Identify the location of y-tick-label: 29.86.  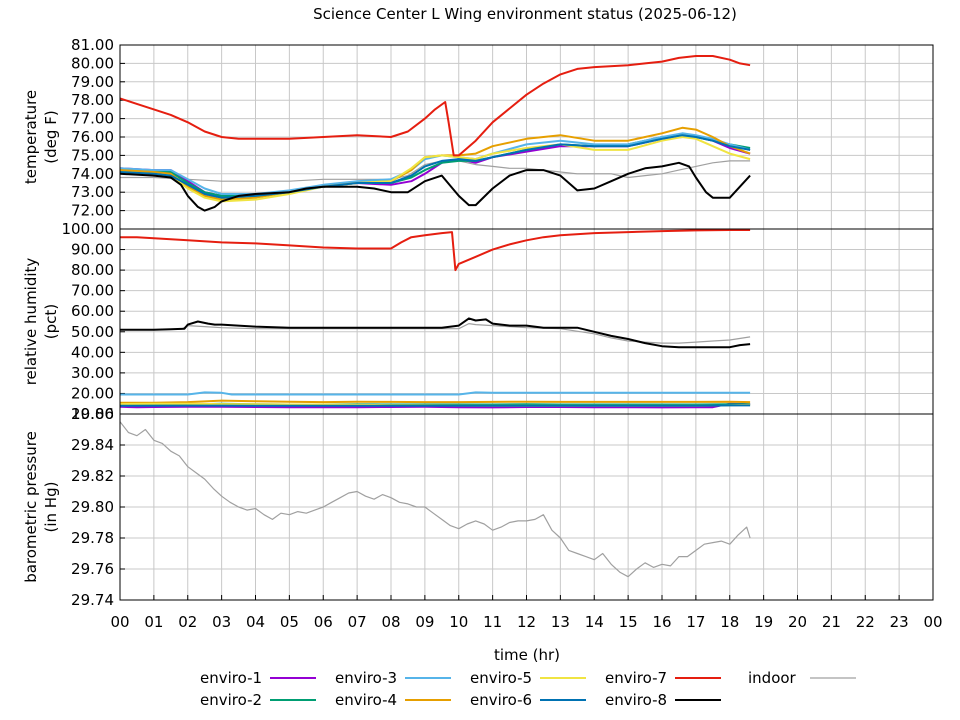
(92, 414).